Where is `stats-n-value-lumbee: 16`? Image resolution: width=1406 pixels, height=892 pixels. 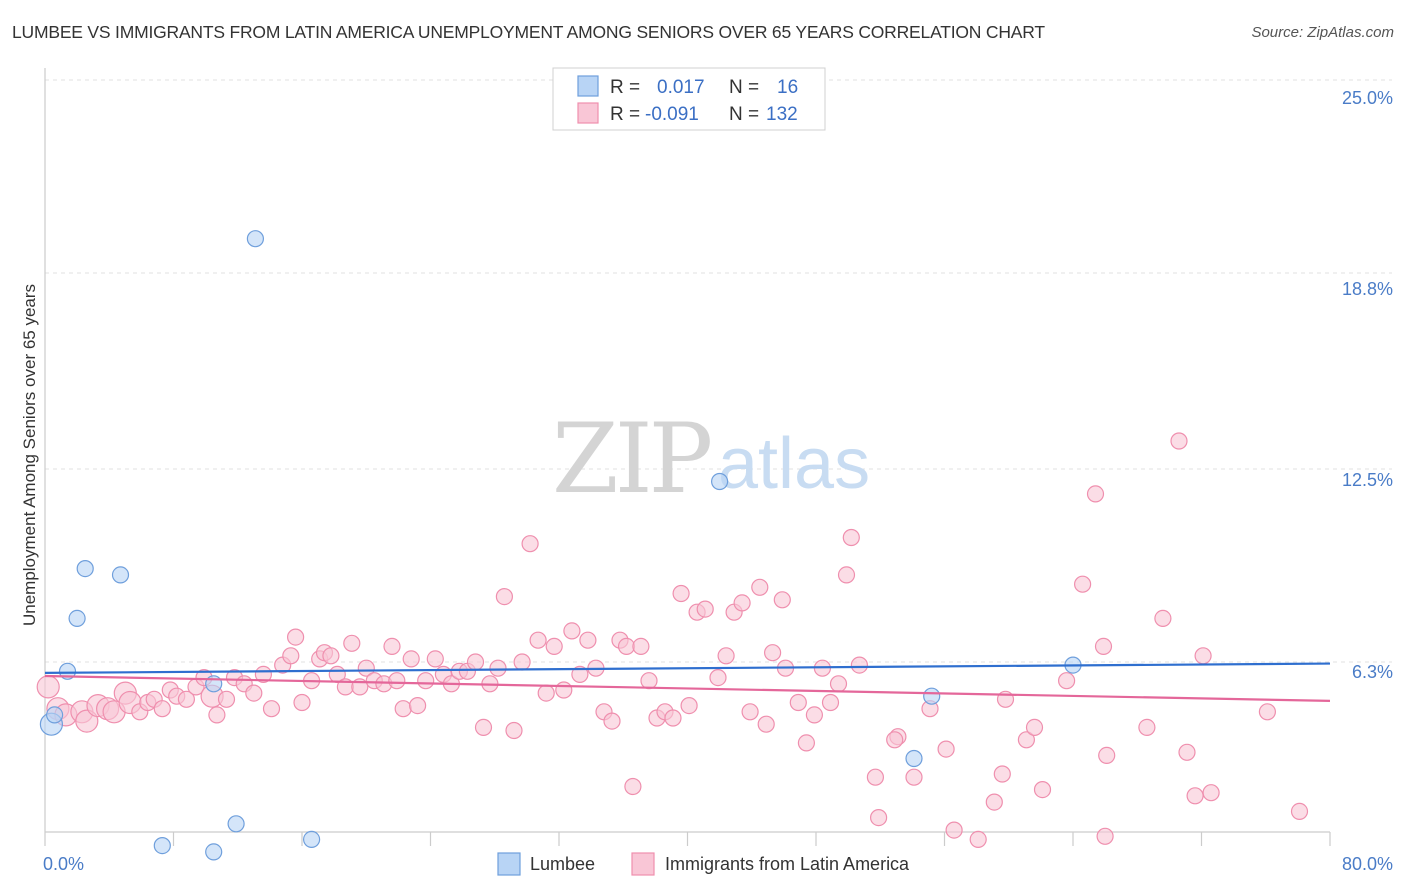
stats-n-value-lumbee: 16 is located at coordinates (787, 87).